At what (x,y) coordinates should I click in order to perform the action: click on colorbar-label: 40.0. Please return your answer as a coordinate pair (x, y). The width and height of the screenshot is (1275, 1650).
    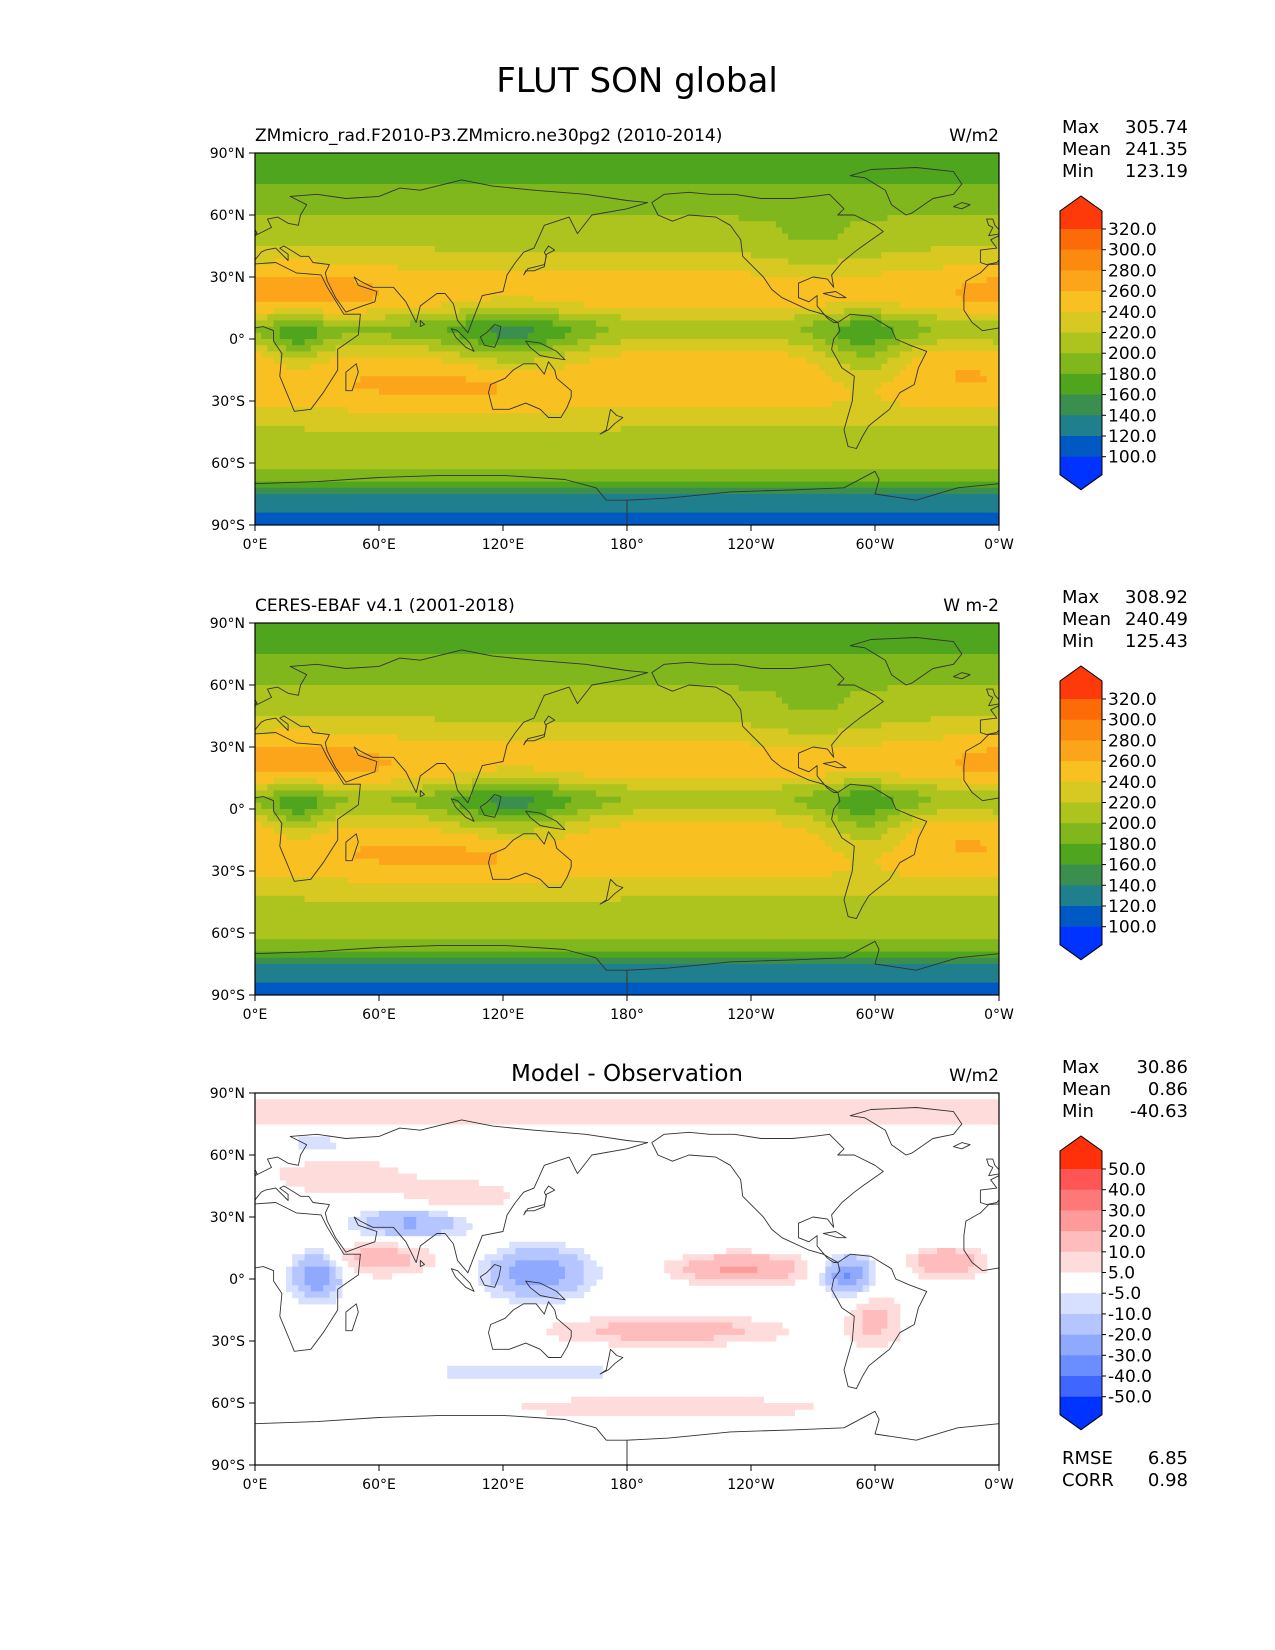
    Looking at the image, I should click on (1127, 1191).